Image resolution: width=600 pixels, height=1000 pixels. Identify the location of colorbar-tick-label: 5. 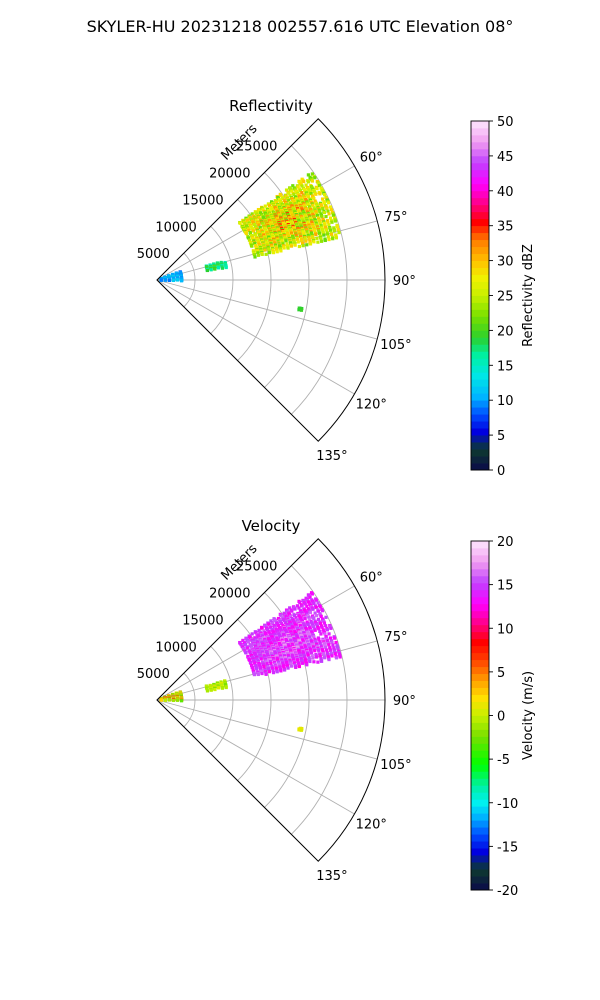
(501, 673).